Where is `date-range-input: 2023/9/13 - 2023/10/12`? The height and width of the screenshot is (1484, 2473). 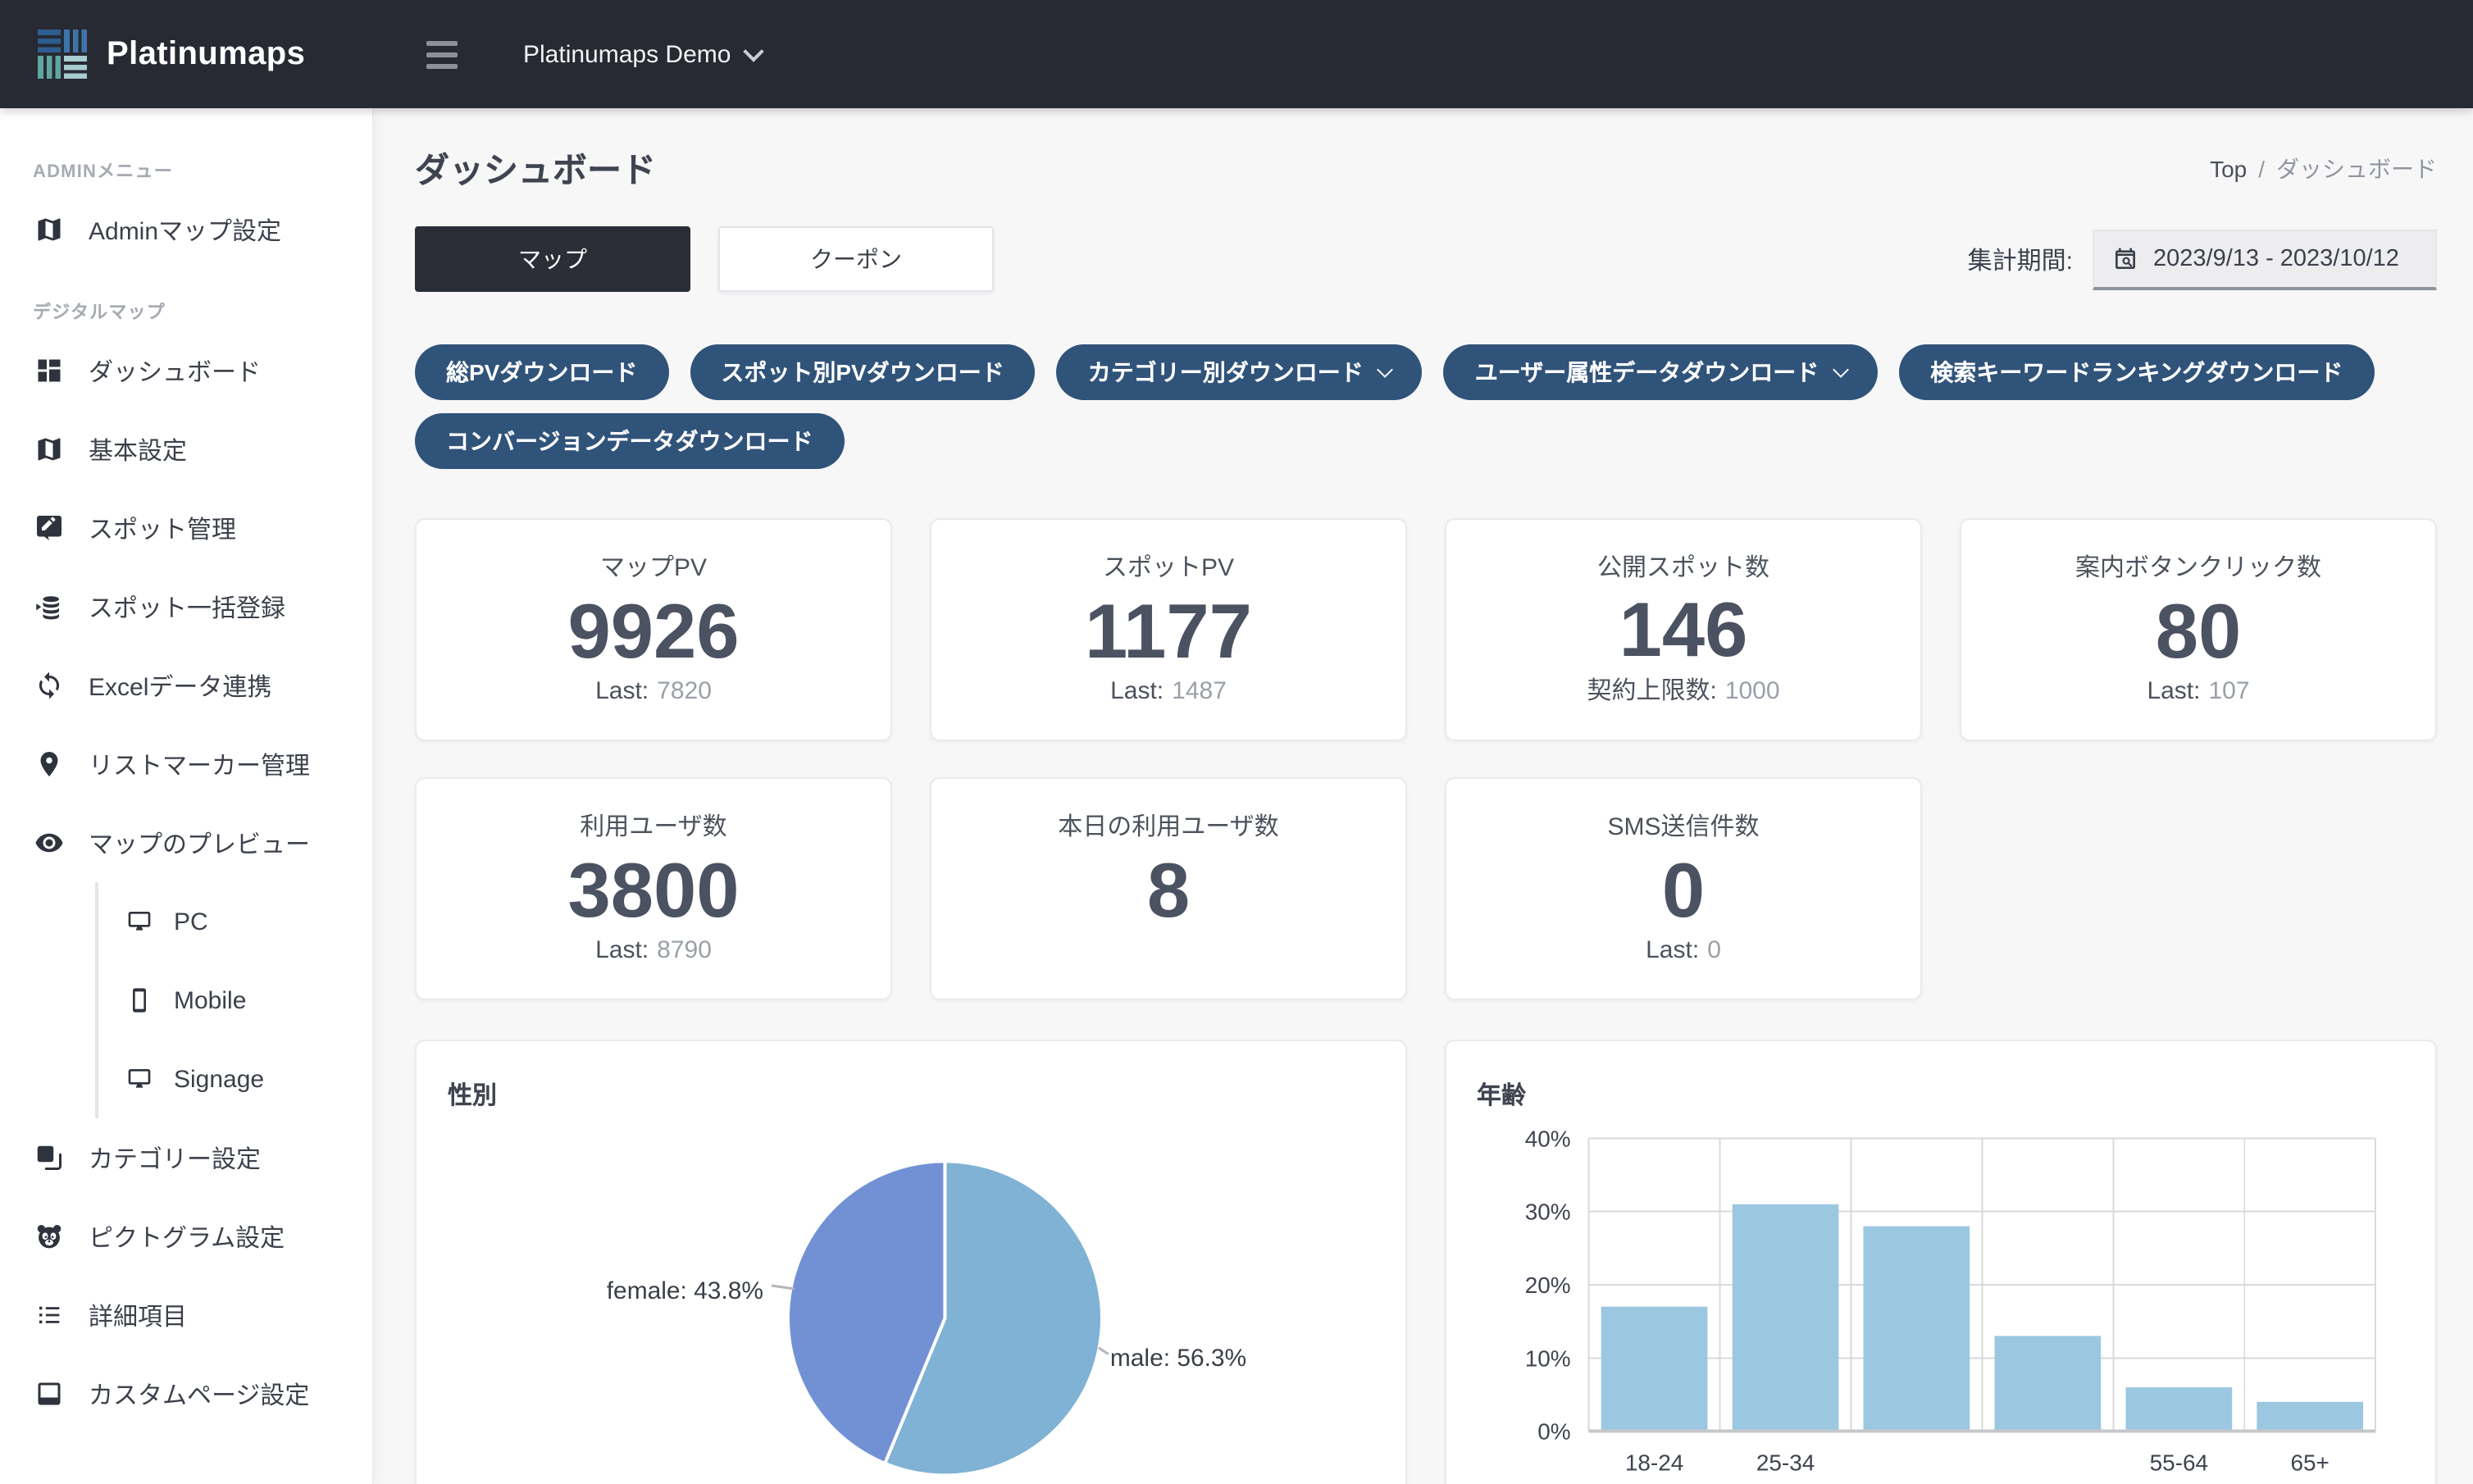 date-range-input: 2023/9/13 - 2023/10/12 is located at coordinates (2265, 259).